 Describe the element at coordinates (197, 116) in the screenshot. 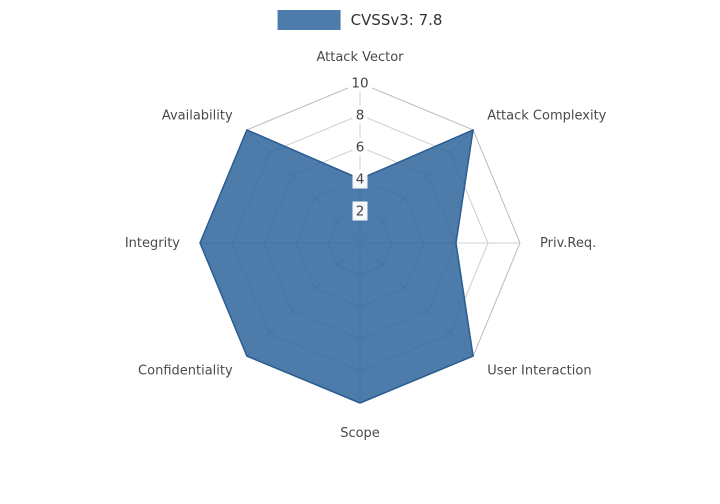

I see `axis-label: Availability` at that location.